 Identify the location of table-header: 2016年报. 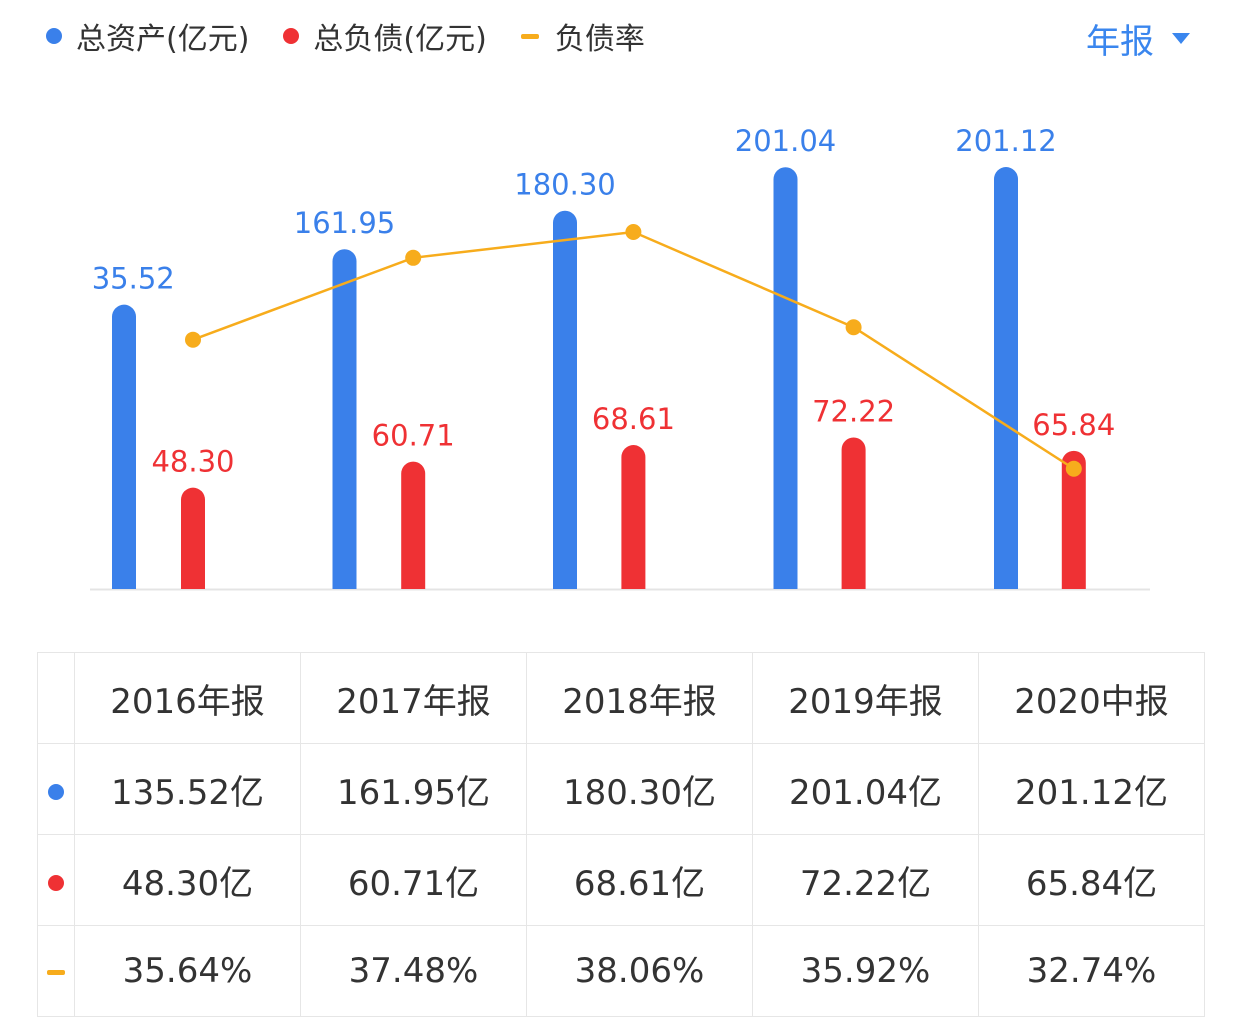
(187, 698).